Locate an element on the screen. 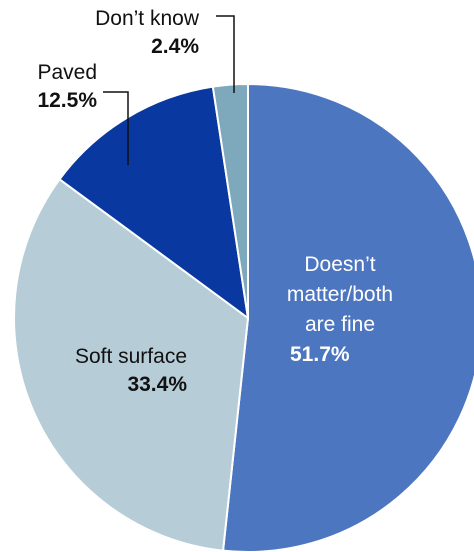 The height and width of the screenshot is (552, 474). slice-label-doesn-t-matter-both-are-fine: Doesn’t matter/both are fine 51.7% is located at coordinates (340, 309).